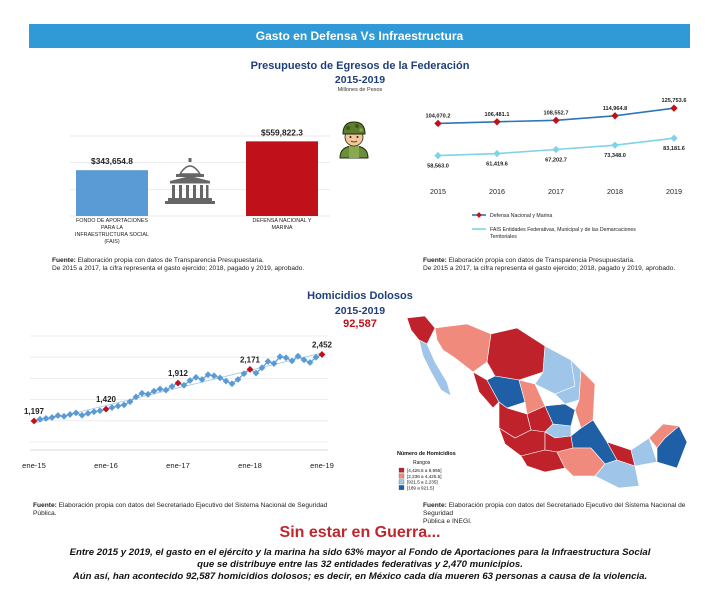 This screenshot has height=596, width=720. Describe the element at coordinates (106, 399) in the screenshot. I see `homicides-point-label: 1,420` at that location.